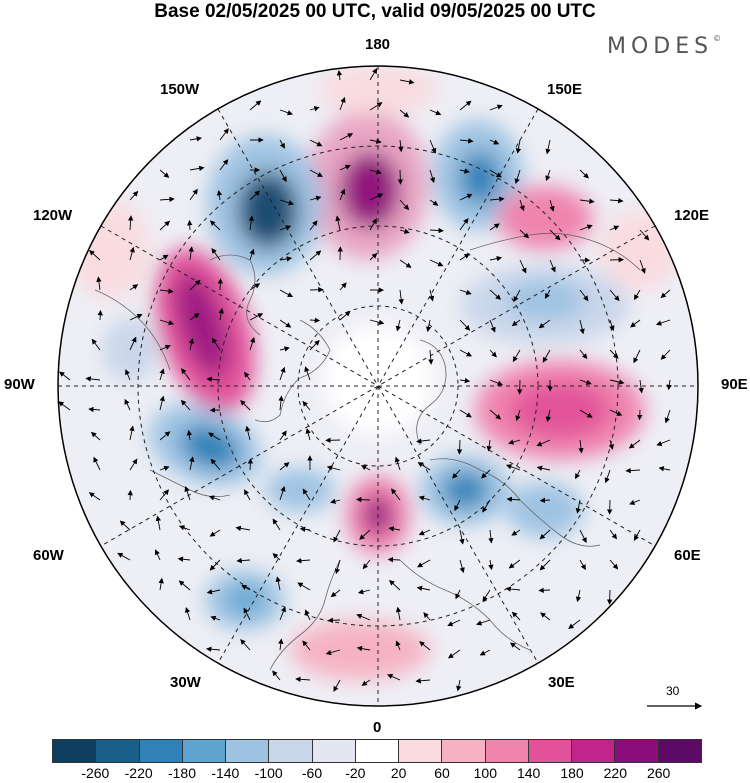  I want to click on colorbar-tick-label: -100, so click(268, 773).